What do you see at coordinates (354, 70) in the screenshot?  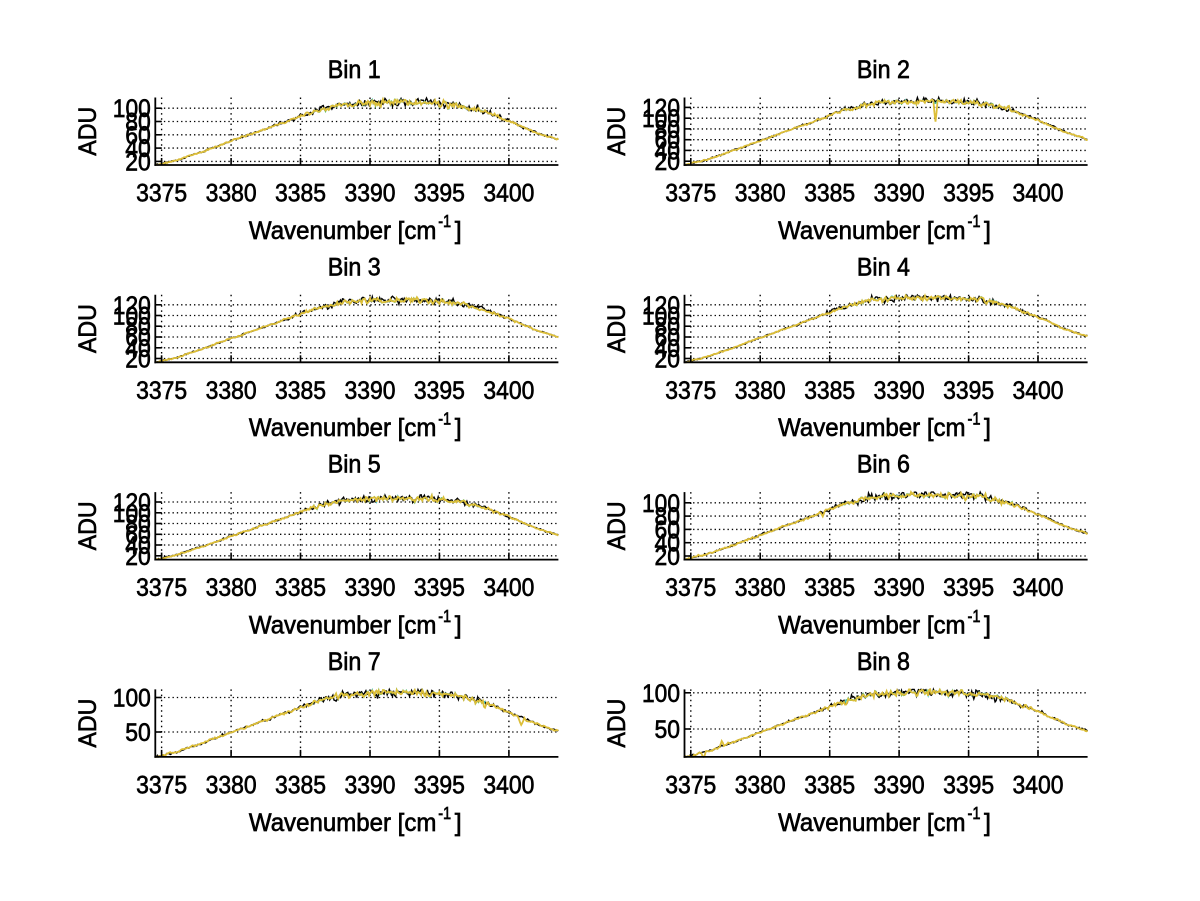 I see `svg-text: Bin 1` at bounding box center [354, 70].